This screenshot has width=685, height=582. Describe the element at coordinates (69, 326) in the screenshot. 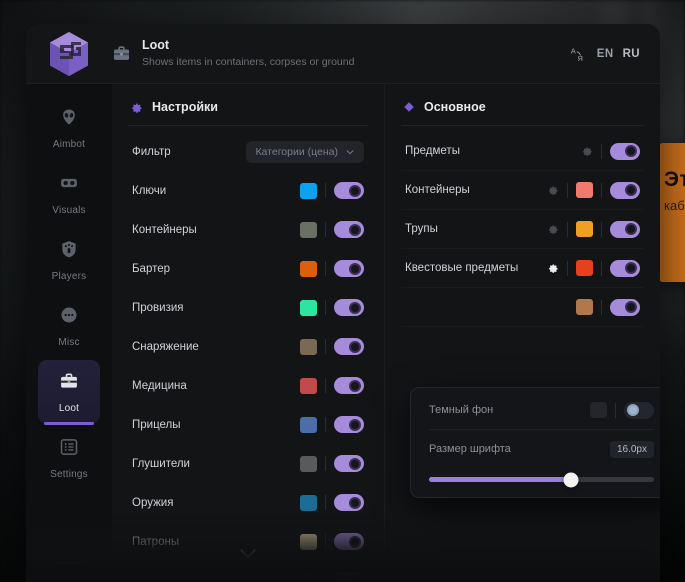

I see `sidebar-item-misc: Misc` at that location.